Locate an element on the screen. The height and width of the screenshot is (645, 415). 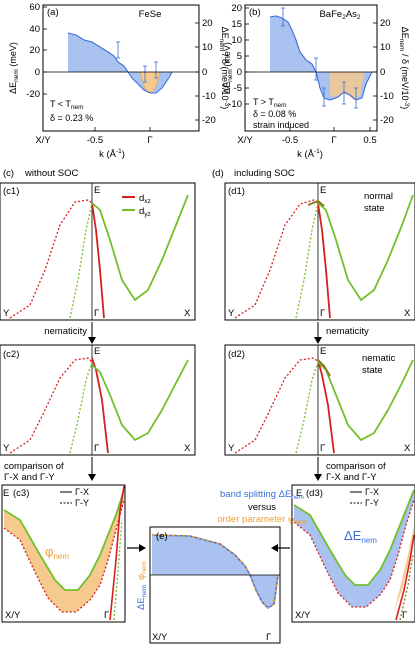
panel-d3-XY: X/Y is located at coordinates (303, 615).